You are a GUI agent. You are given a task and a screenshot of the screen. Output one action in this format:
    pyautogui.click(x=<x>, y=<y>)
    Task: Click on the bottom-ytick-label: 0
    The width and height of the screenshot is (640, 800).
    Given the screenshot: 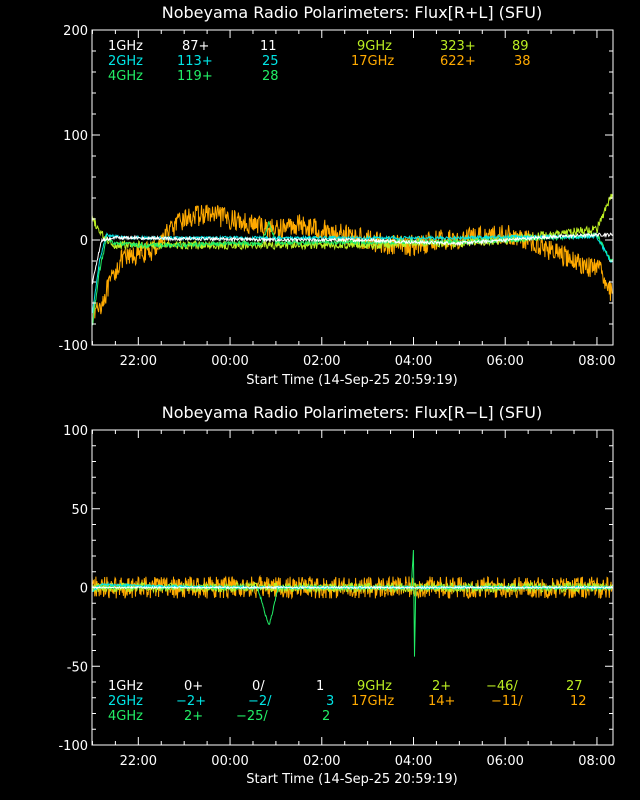 What is the action you would take?
    pyautogui.click(x=84, y=589)
    